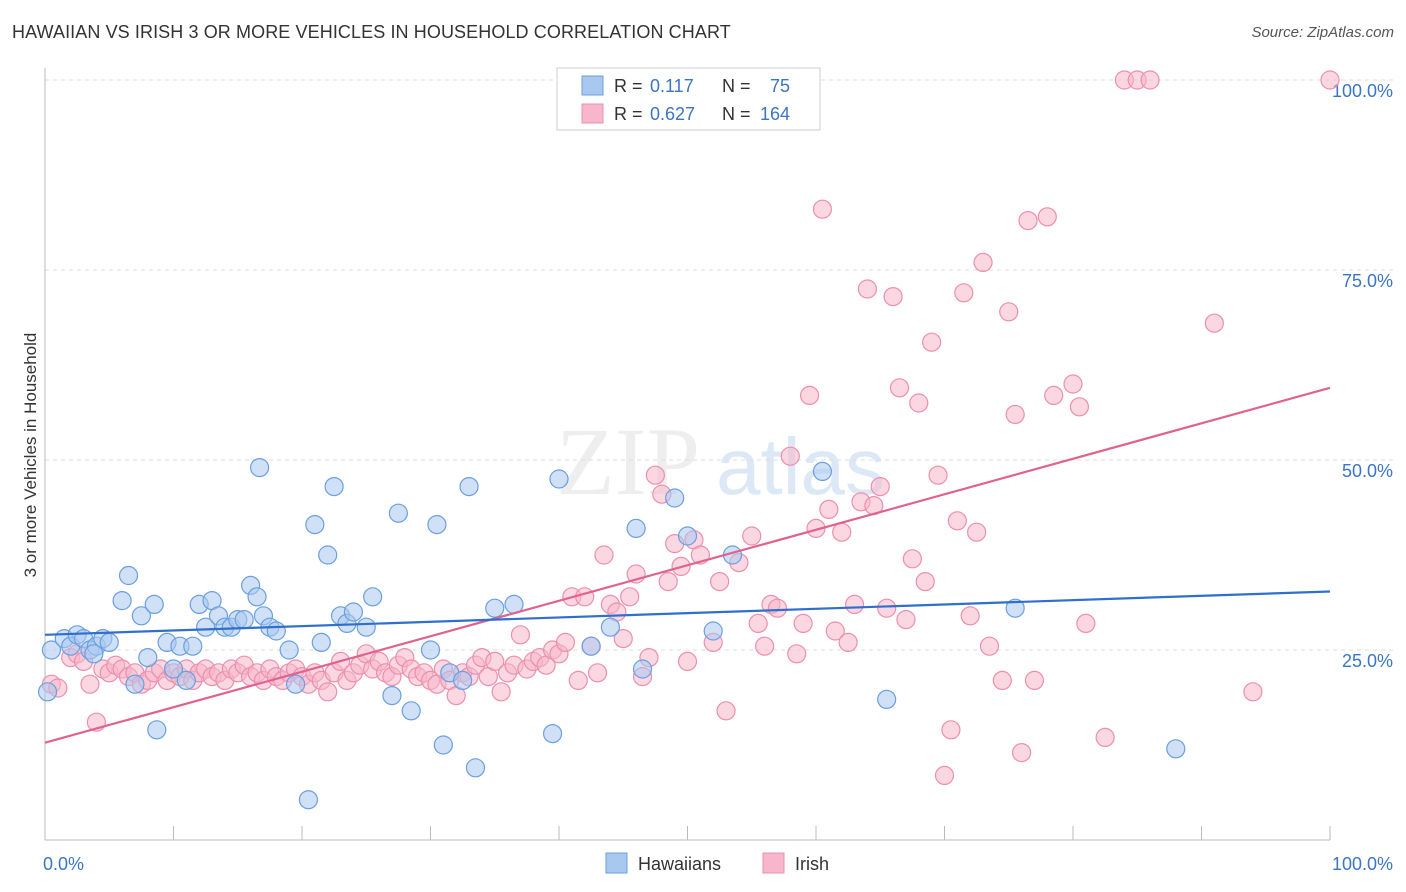 Image resolution: width=1406 pixels, height=892 pixels. I want to click on y-tick-labels: 25.0% 50.0% 75.0% 100.0%, so click(1362, 376).